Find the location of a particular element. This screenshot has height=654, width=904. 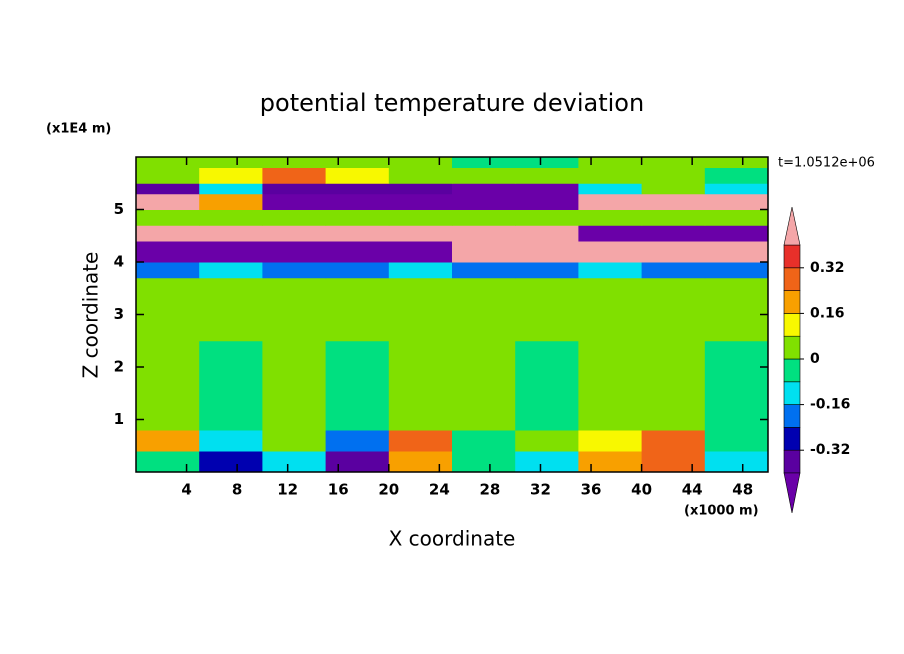

y-axis-label: Z coordinate is located at coordinates (91, 315).